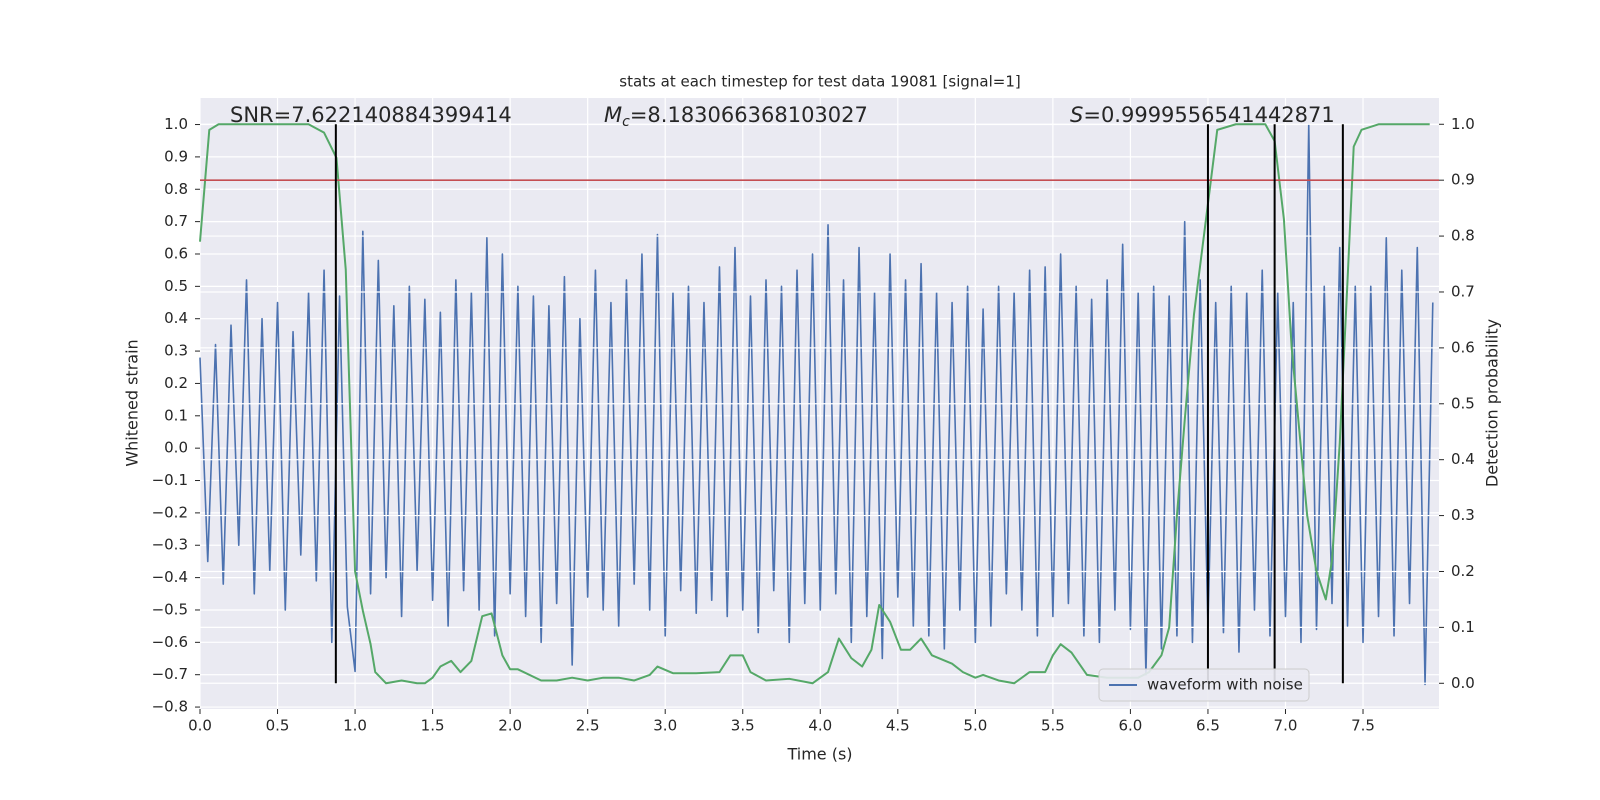 This screenshot has width=1600, height=800. What do you see at coordinates (1463, 627) in the screenshot?
I see `y2-tick-label: 0.1` at bounding box center [1463, 627].